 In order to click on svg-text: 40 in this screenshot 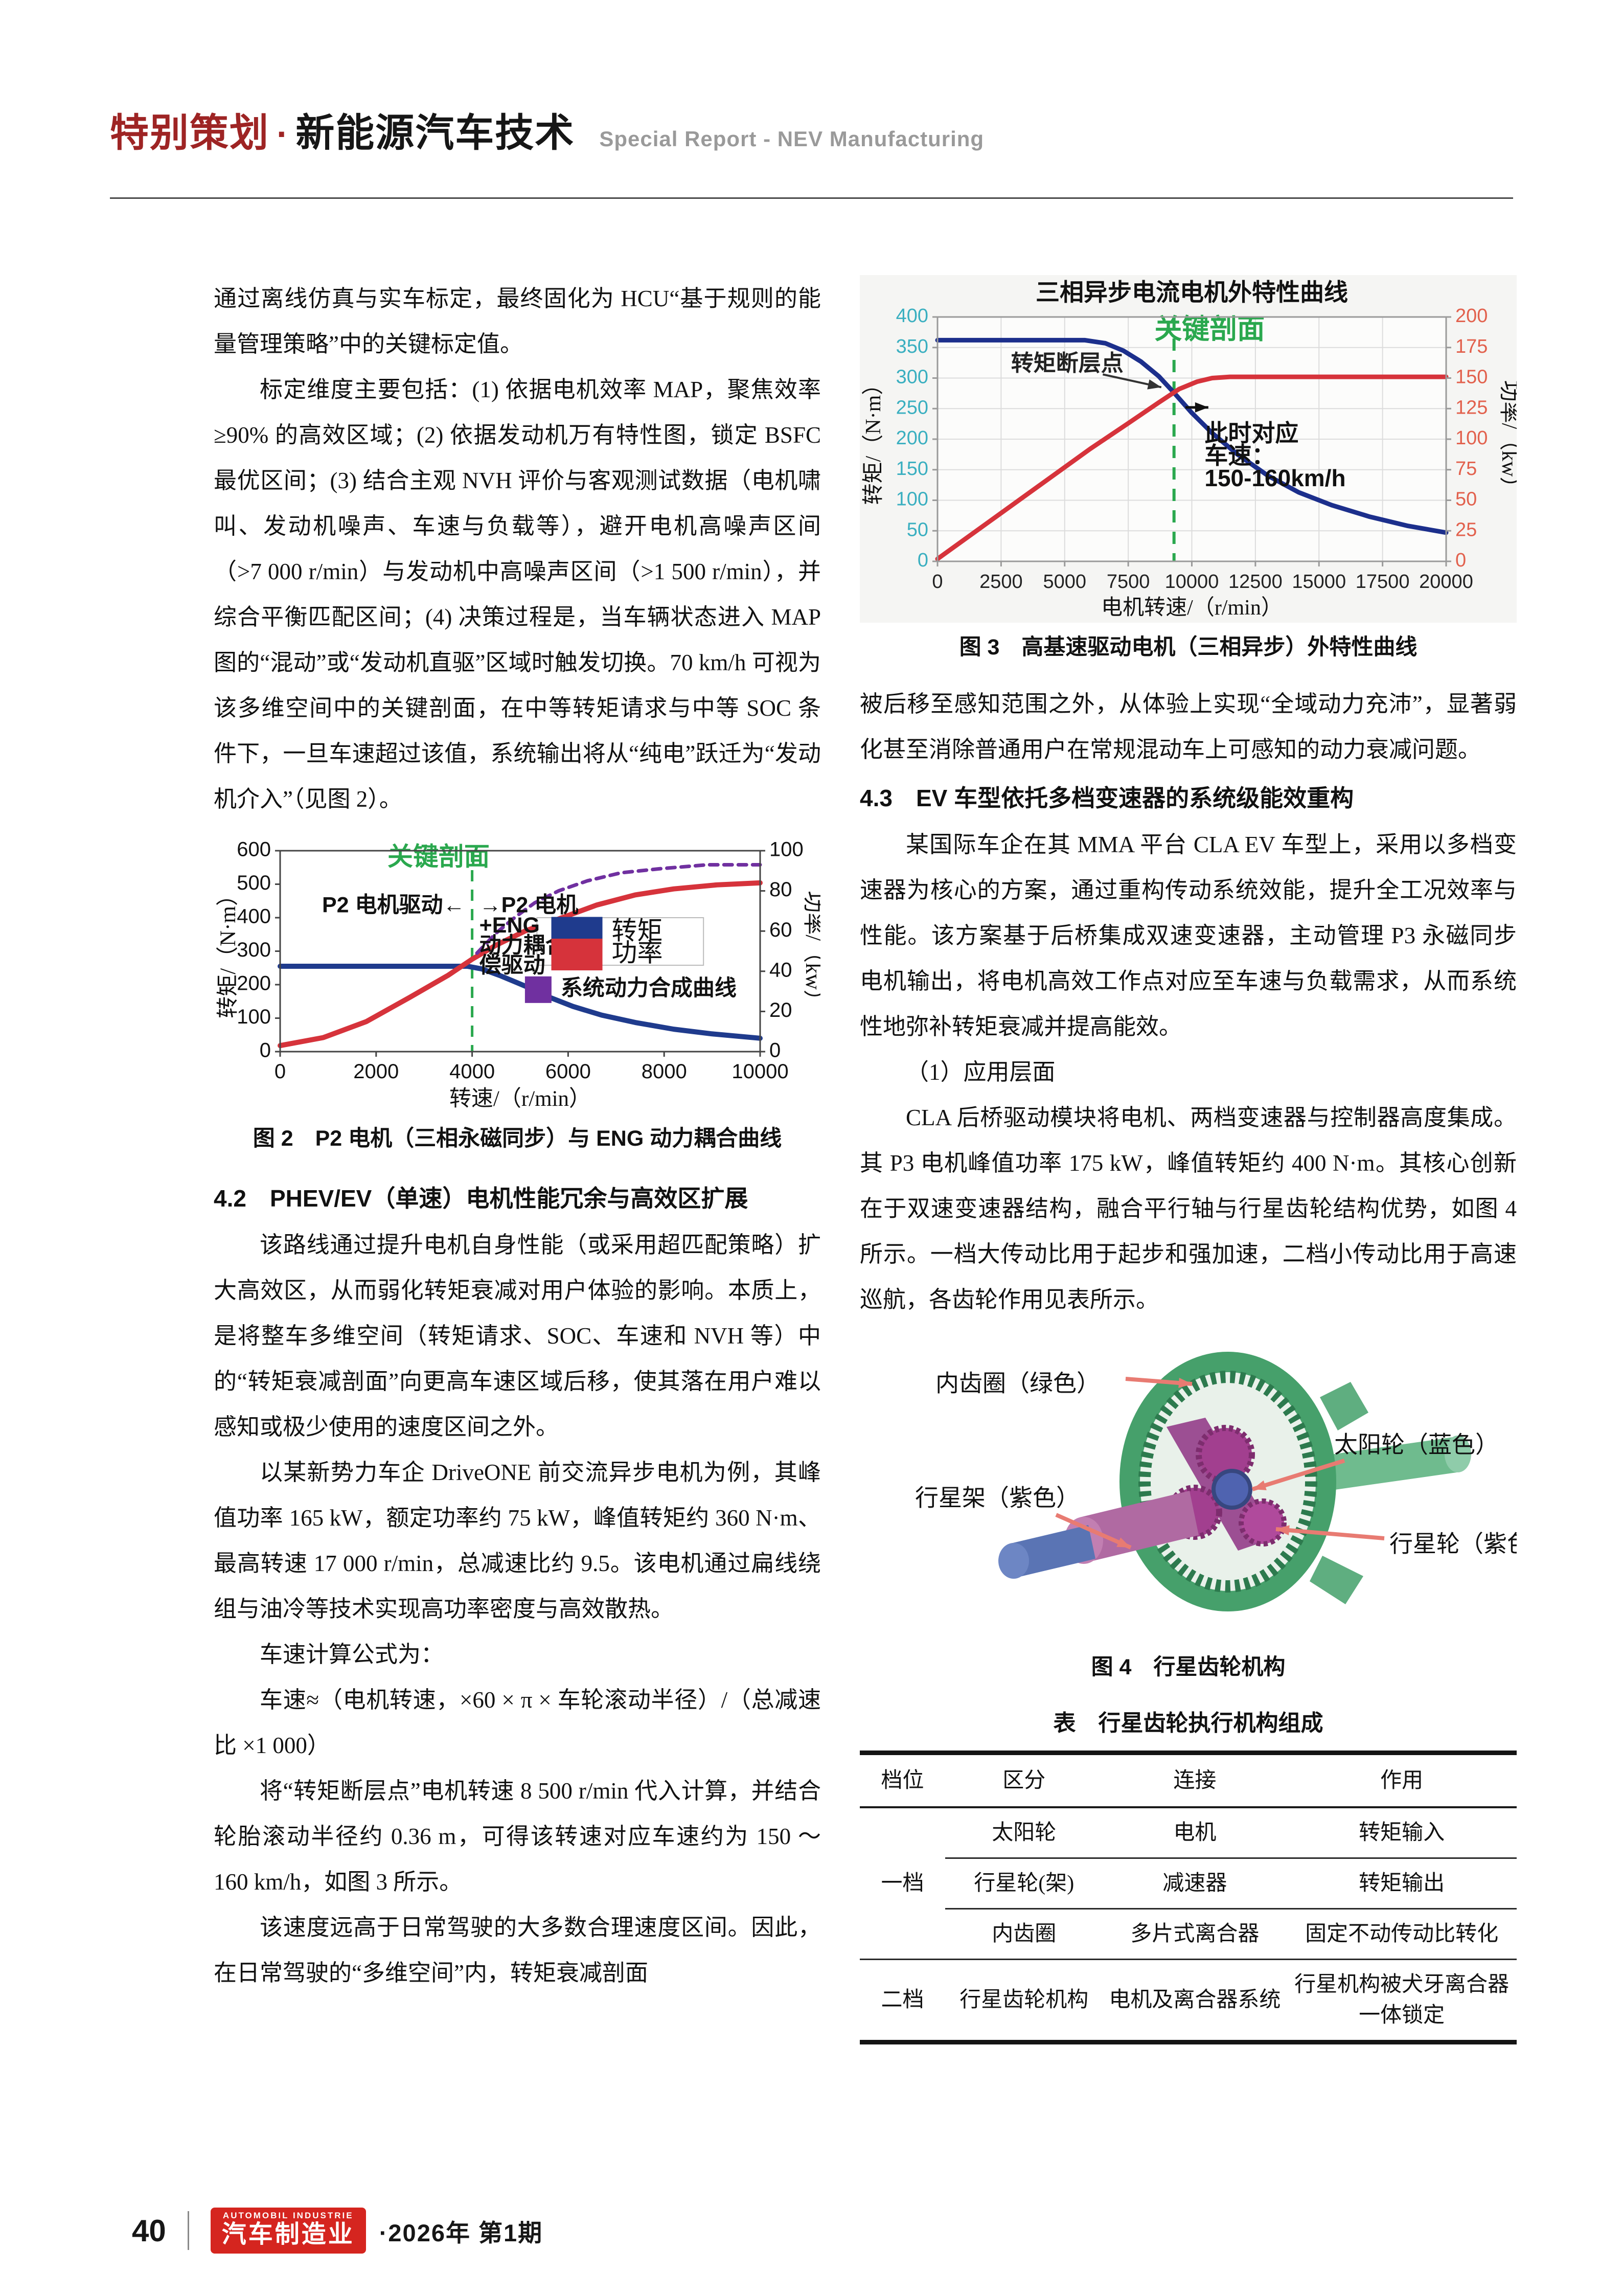, I will do `click(780, 970)`.